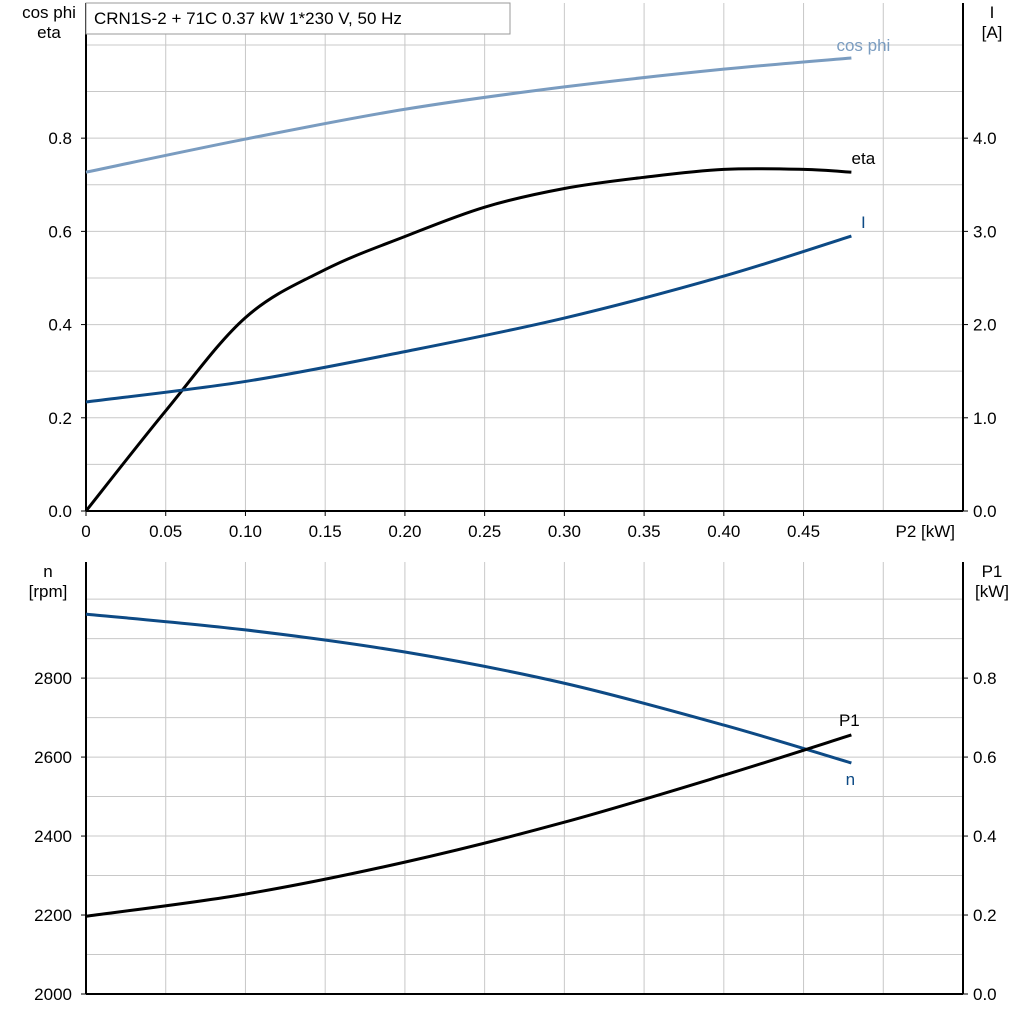  Describe the element at coordinates (468, 319) in the screenshot. I see `series-line-I` at that location.